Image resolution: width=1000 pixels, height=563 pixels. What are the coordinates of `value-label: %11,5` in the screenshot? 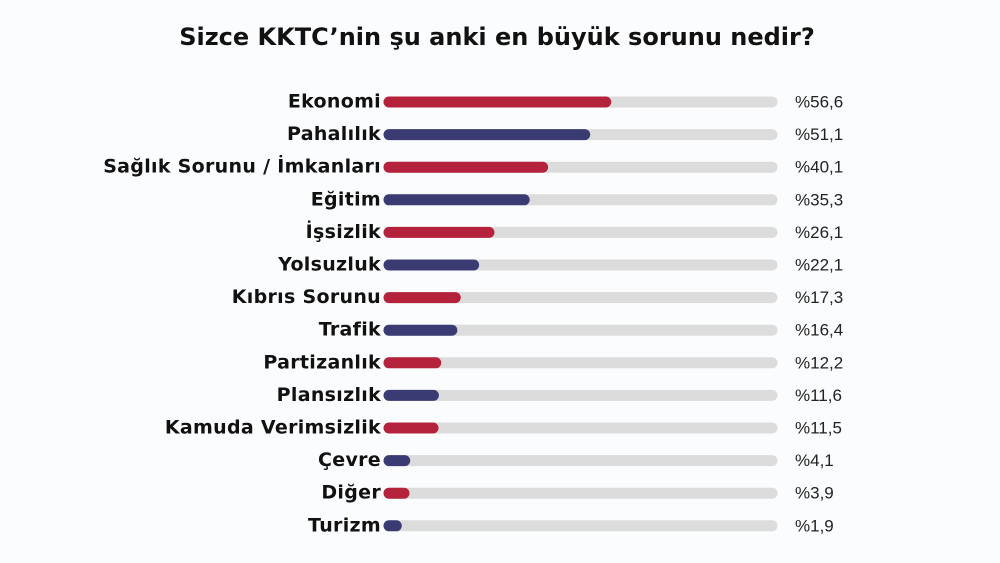 It's located at (818, 427).